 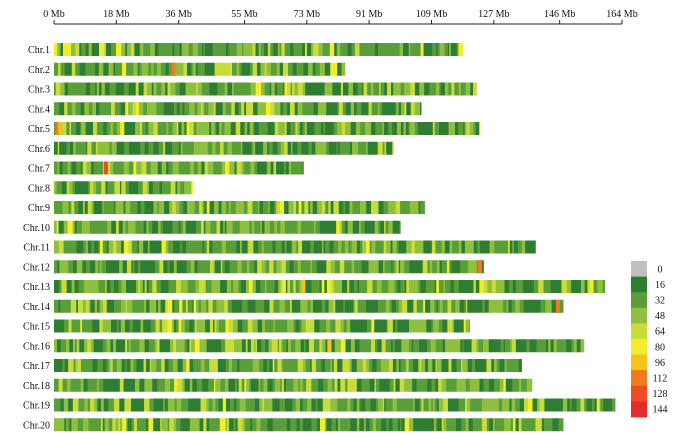 What do you see at coordinates (480, 267) in the screenshot?
I see `density-hotspot` at bounding box center [480, 267].